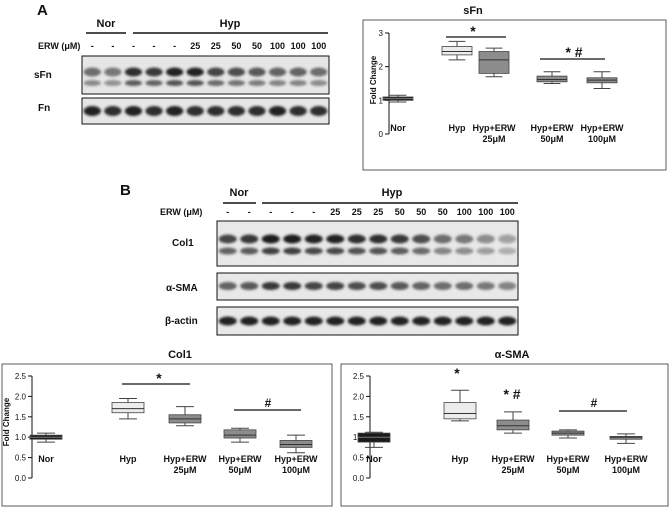  What do you see at coordinates (205, 111) in the screenshot?
I see `blot-a-fn-strip` at bounding box center [205, 111].